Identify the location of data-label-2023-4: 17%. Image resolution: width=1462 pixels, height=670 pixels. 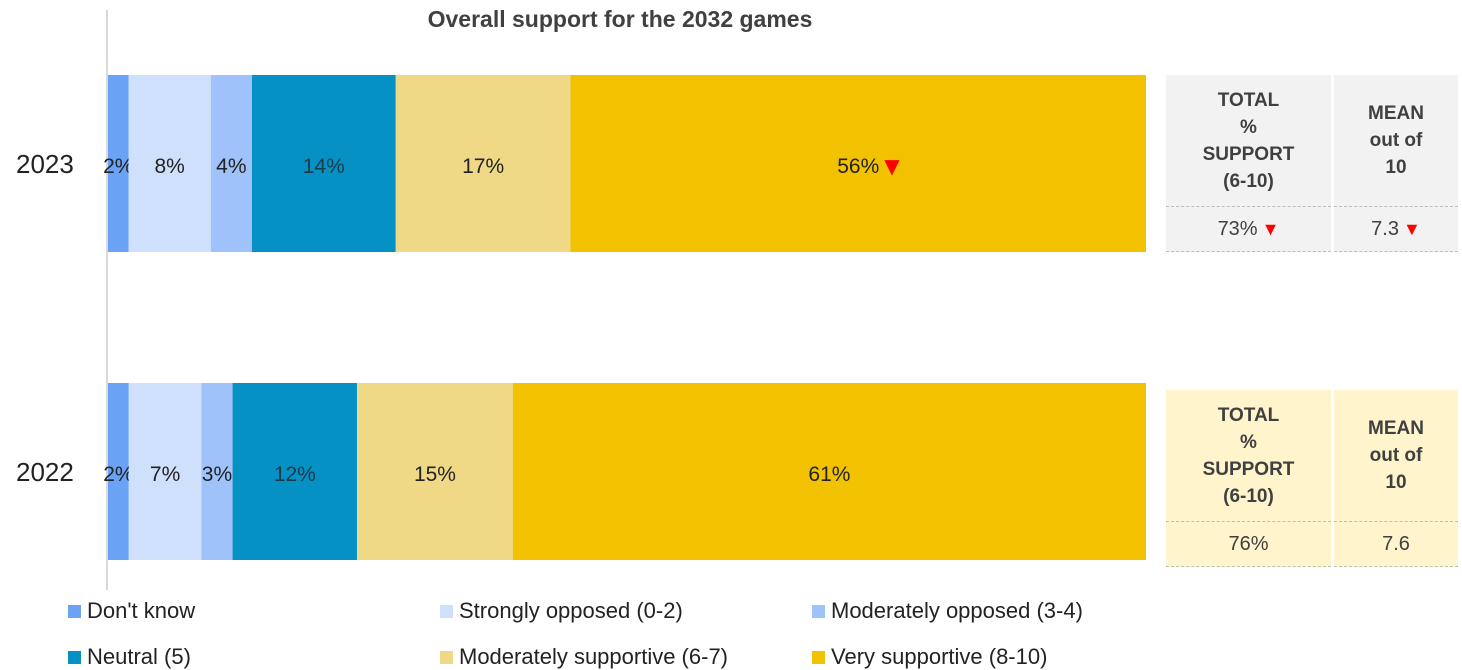
(483, 166).